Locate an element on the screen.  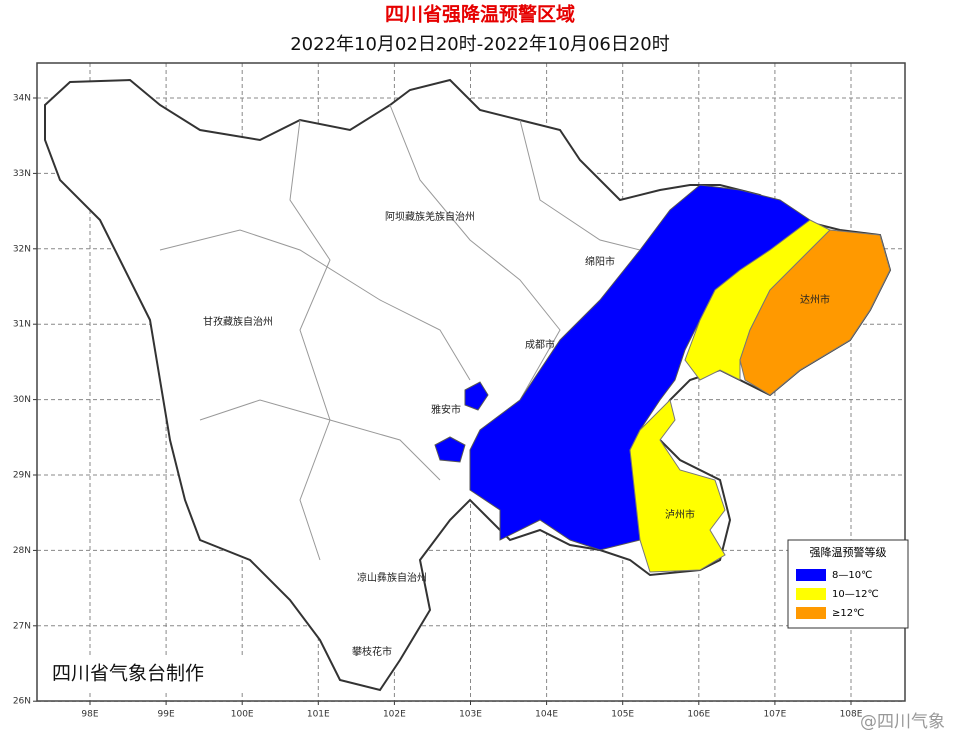
lon-tick-label: 99E is located at coordinates (166, 715).